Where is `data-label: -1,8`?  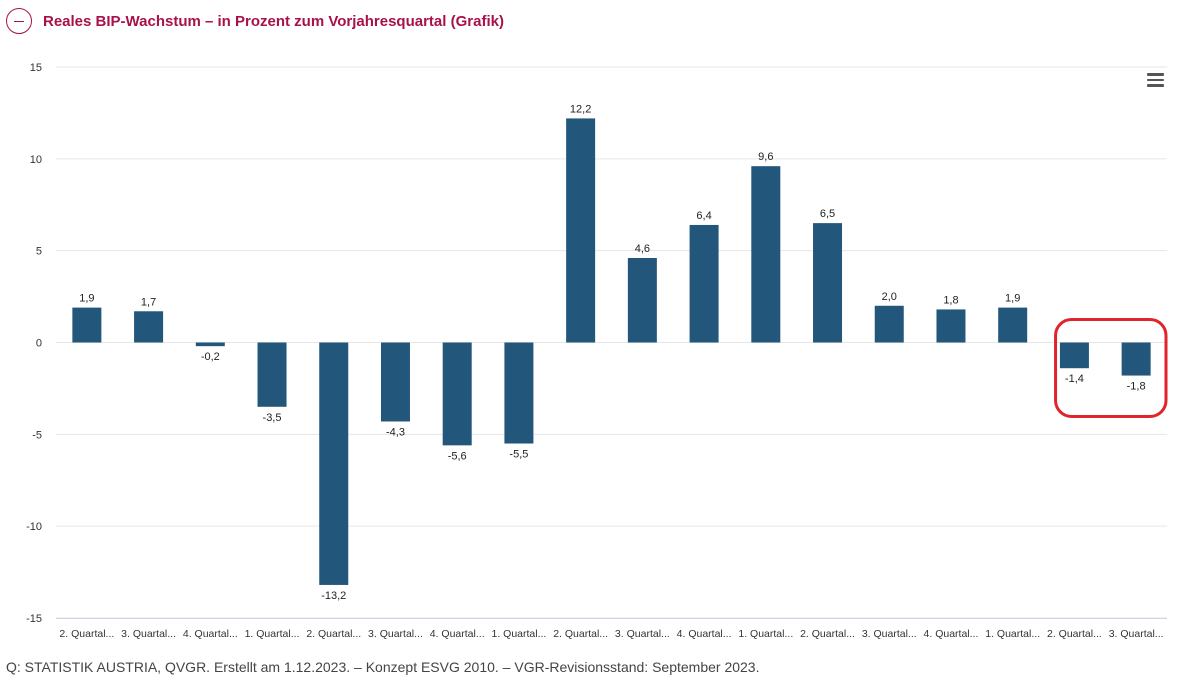 data-label: -1,8 is located at coordinates (1136, 387).